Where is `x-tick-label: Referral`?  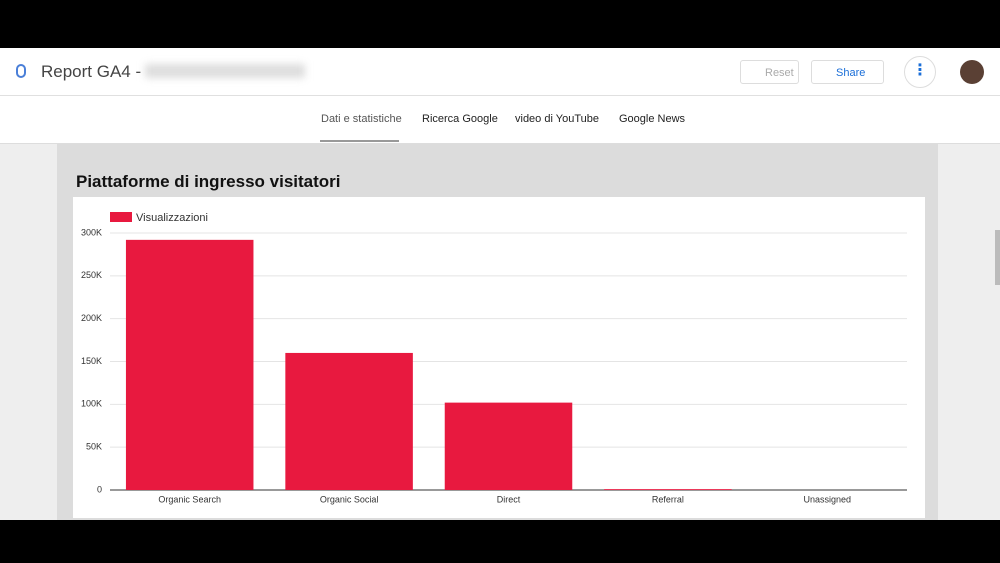 x-tick-label: Referral is located at coordinates (668, 499).